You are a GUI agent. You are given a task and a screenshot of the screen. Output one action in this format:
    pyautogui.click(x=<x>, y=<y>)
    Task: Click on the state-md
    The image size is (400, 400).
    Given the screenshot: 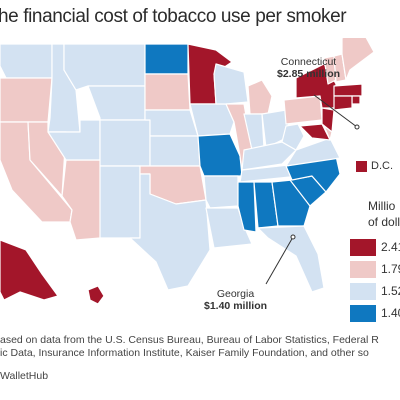 What is the action you would take?
    pyautogui.click(x=315, y=132)
    